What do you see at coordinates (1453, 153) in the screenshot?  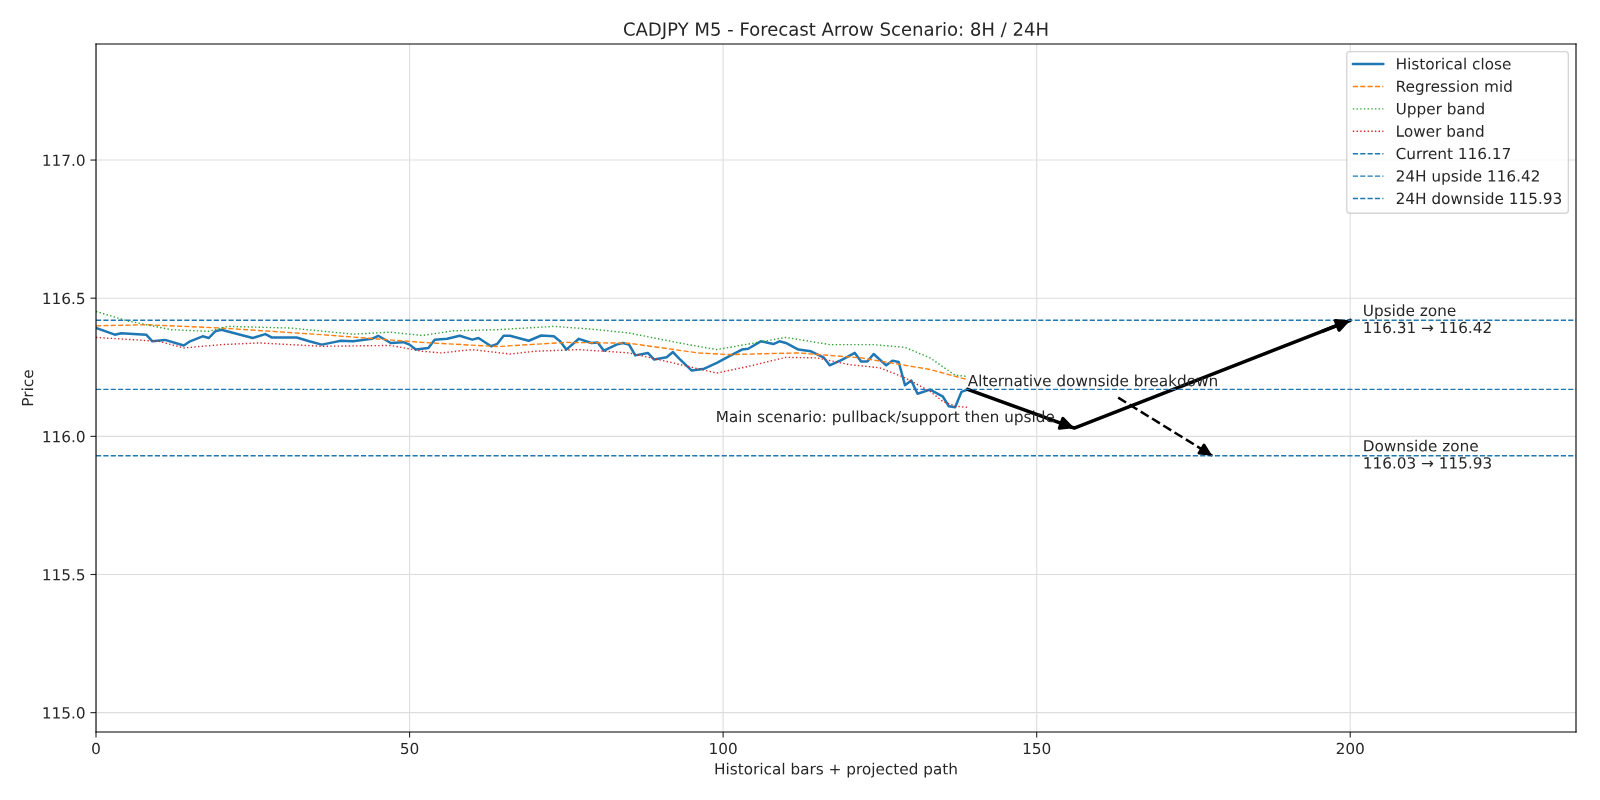 I see `legend-label: Current 116.17` at bounding box center [1453, 153].